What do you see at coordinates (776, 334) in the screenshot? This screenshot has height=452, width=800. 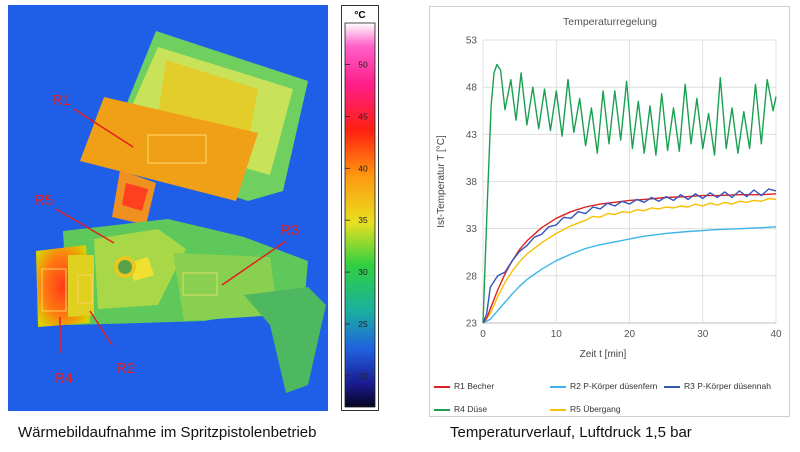 I see `x-tick-label: 40` at bounding box center [776, 334].